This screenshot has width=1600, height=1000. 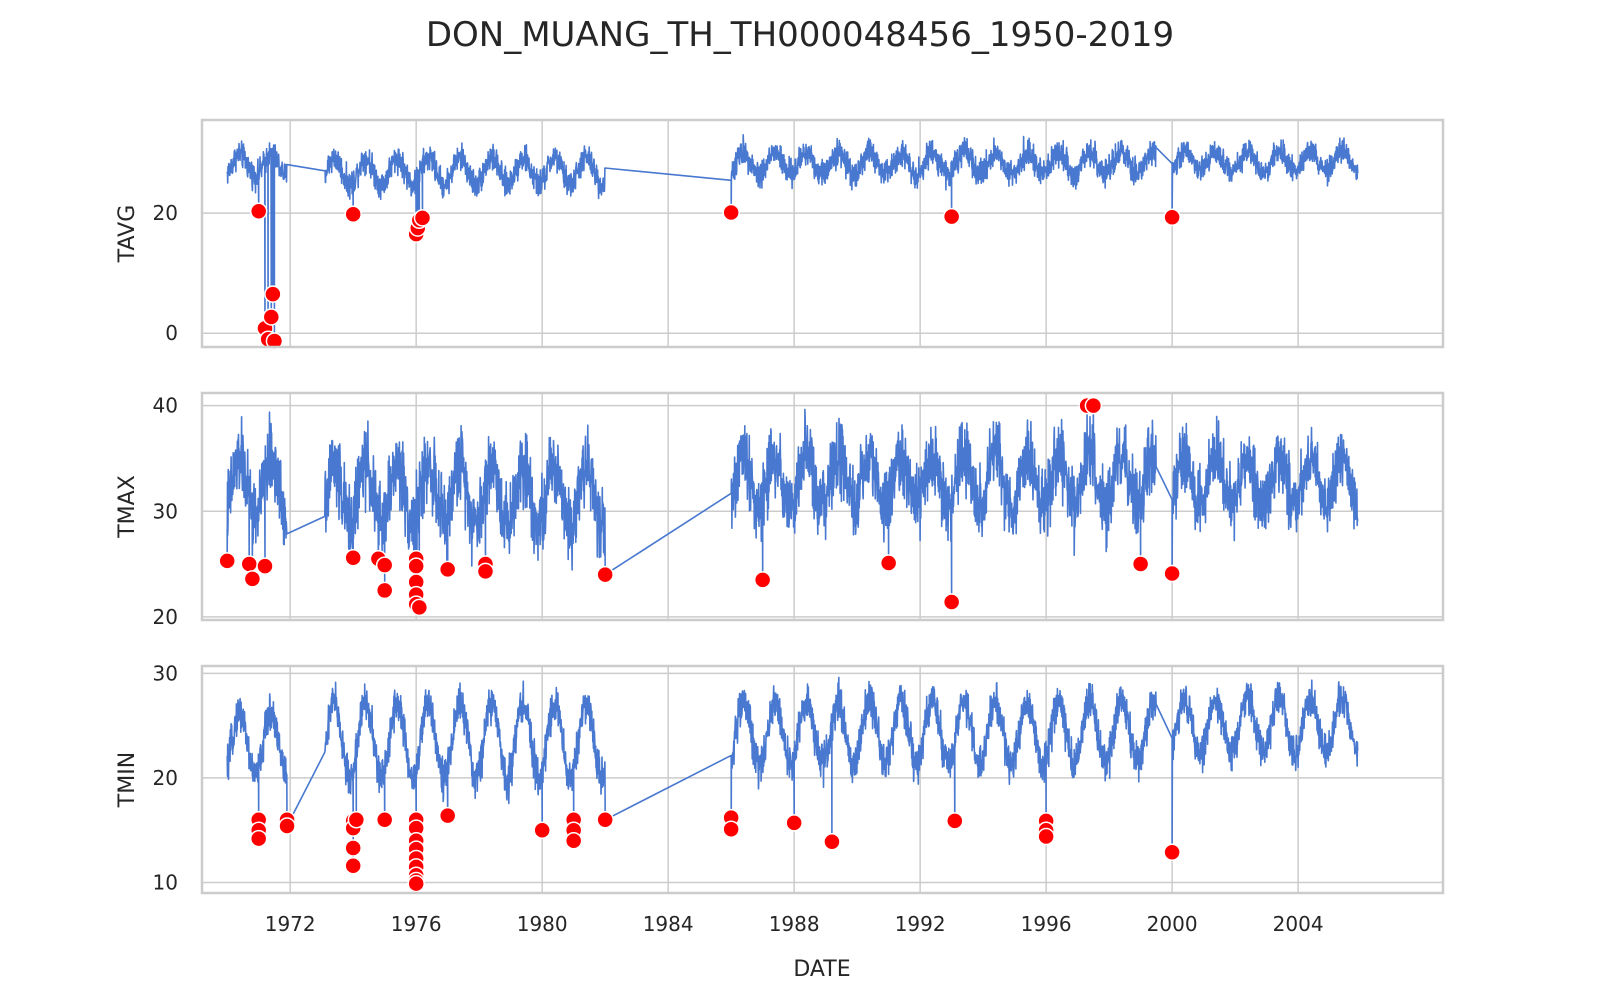 I want to click on x-tick-label: 1972, so click(x=290, y=924).